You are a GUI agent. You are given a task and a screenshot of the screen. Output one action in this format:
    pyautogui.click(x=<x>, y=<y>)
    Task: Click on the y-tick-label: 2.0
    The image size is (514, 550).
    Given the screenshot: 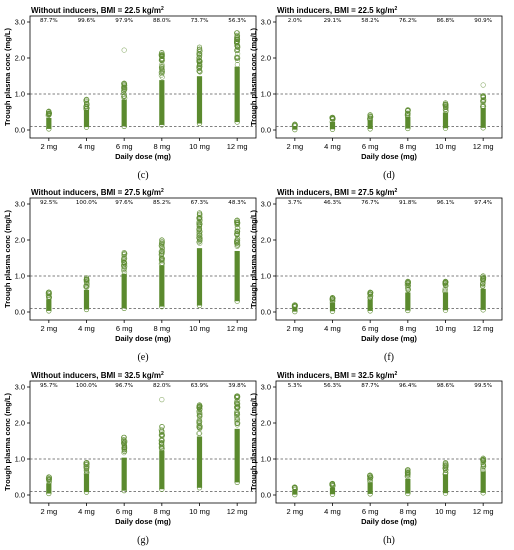 What is the action you would take?
    pyautogui.click(x=20, y=423)
    